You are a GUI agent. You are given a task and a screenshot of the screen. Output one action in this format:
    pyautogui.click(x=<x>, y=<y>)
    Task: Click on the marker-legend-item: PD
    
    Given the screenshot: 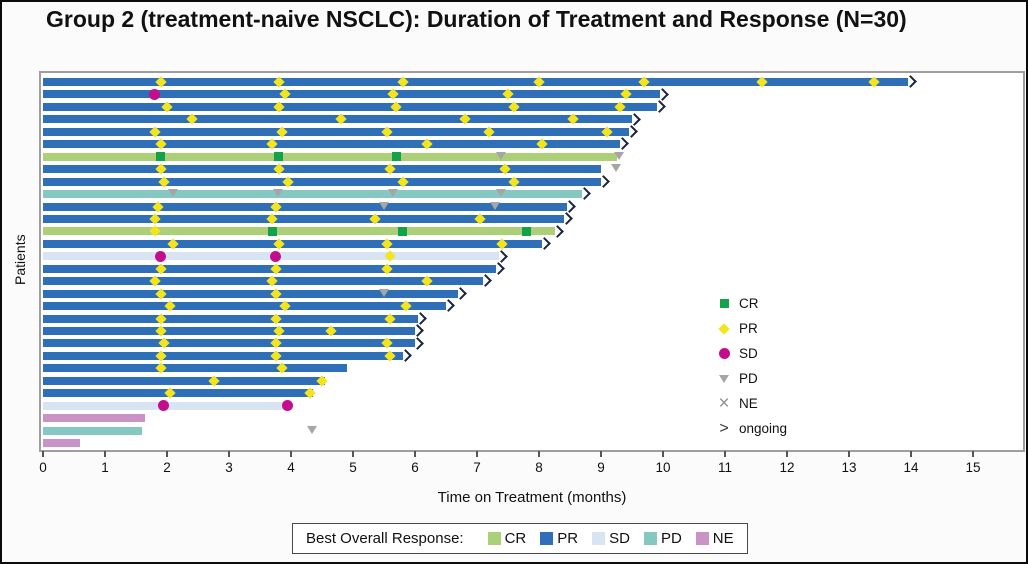 What is the action you would take?
    pyautogui.click(x=751, y=378)
    